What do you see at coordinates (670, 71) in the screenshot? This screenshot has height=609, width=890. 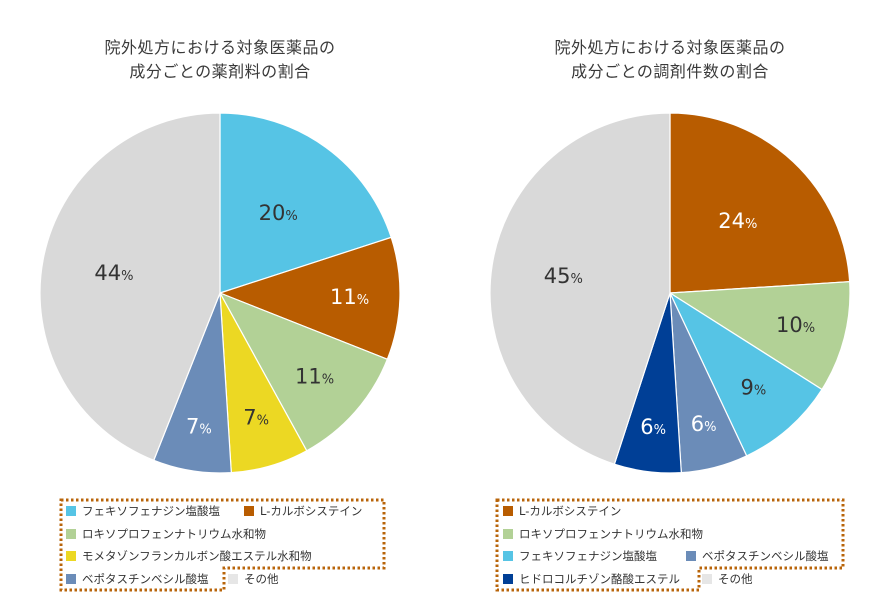 I see `right-chart-title-line-2: 成分ごとの調剤件数の割合` at bounding box center [670, 71].